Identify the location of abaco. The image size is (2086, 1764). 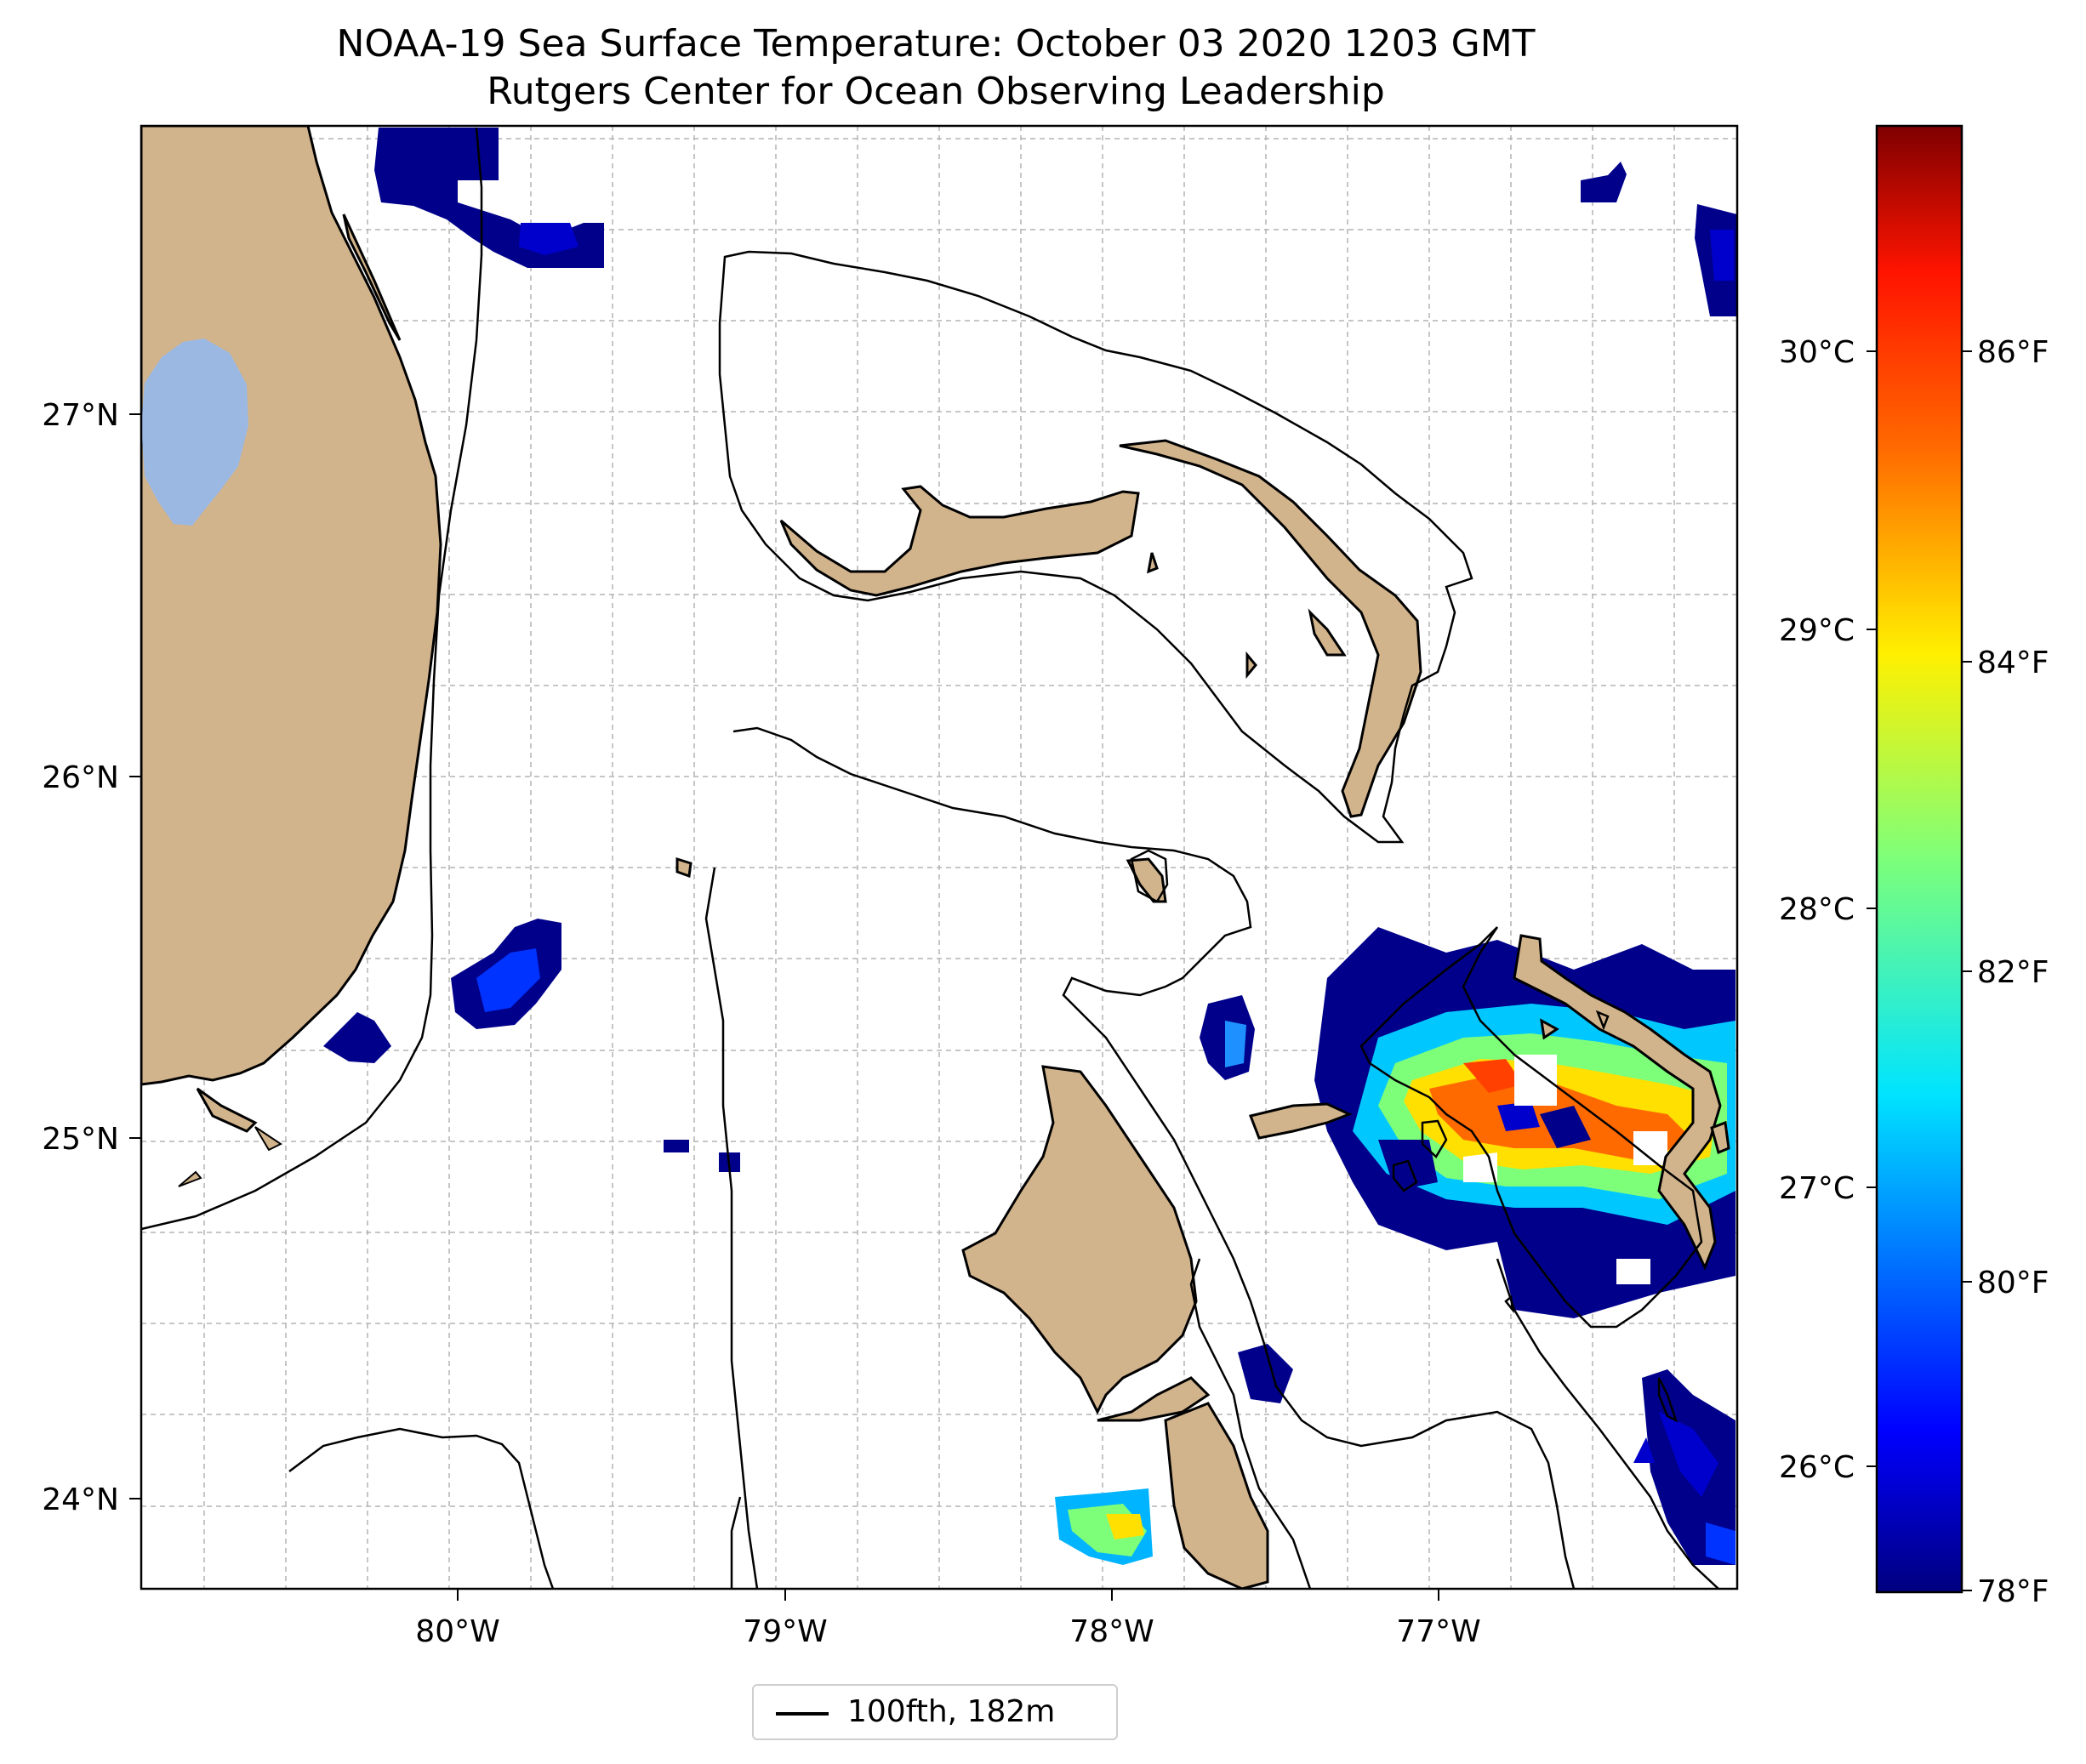
(1270, 628).